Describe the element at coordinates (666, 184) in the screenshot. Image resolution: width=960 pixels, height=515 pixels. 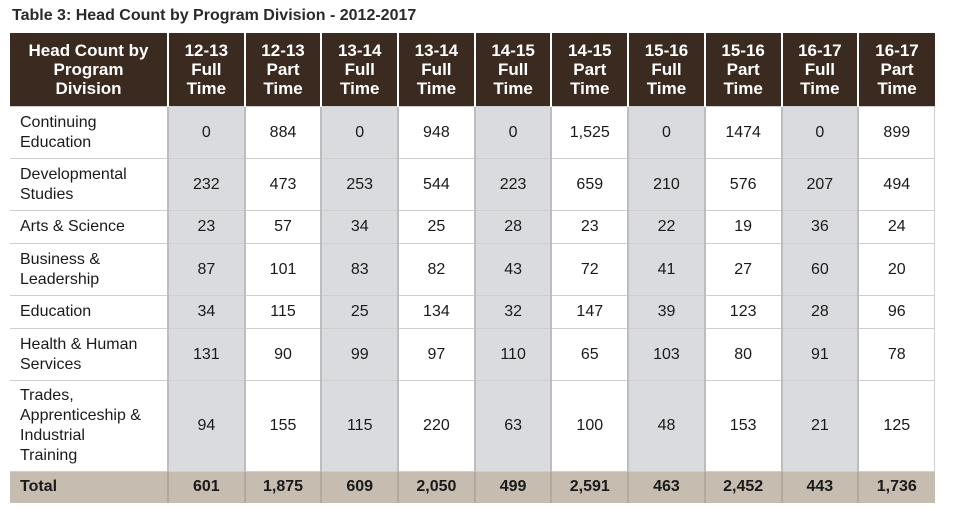
I see `table-cell: 210` at that location.